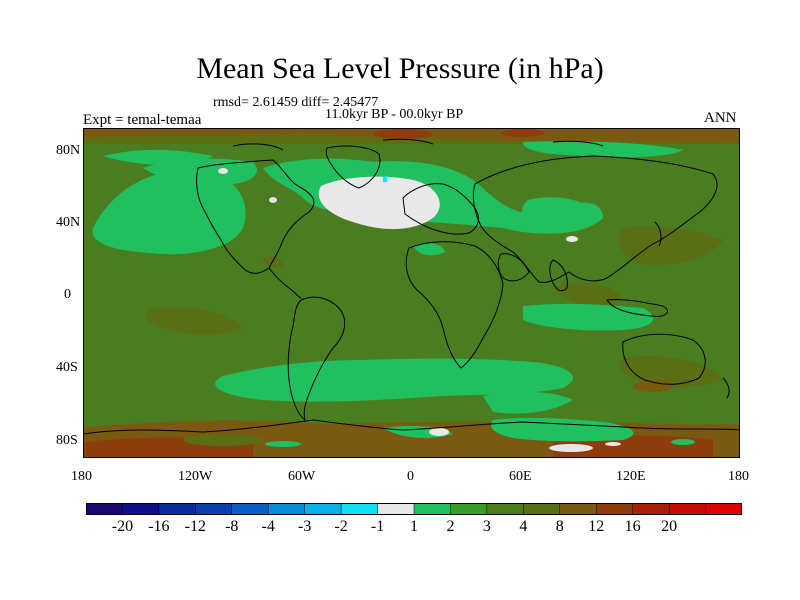  Describe the element at coordinates (255, 216) in the screenshot. I see `coast-north-america` at that location.